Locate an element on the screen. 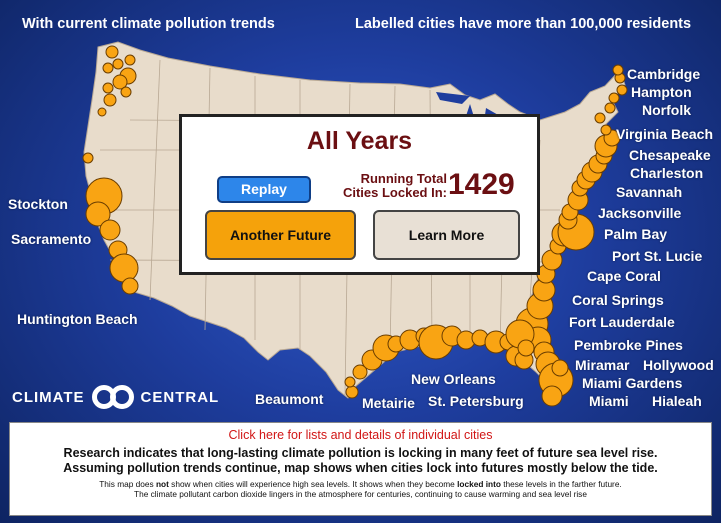 The height and width of the screenshot is (523, 721). city-label-cape-coral: Cape Coral is located at coordinates (624, 276).